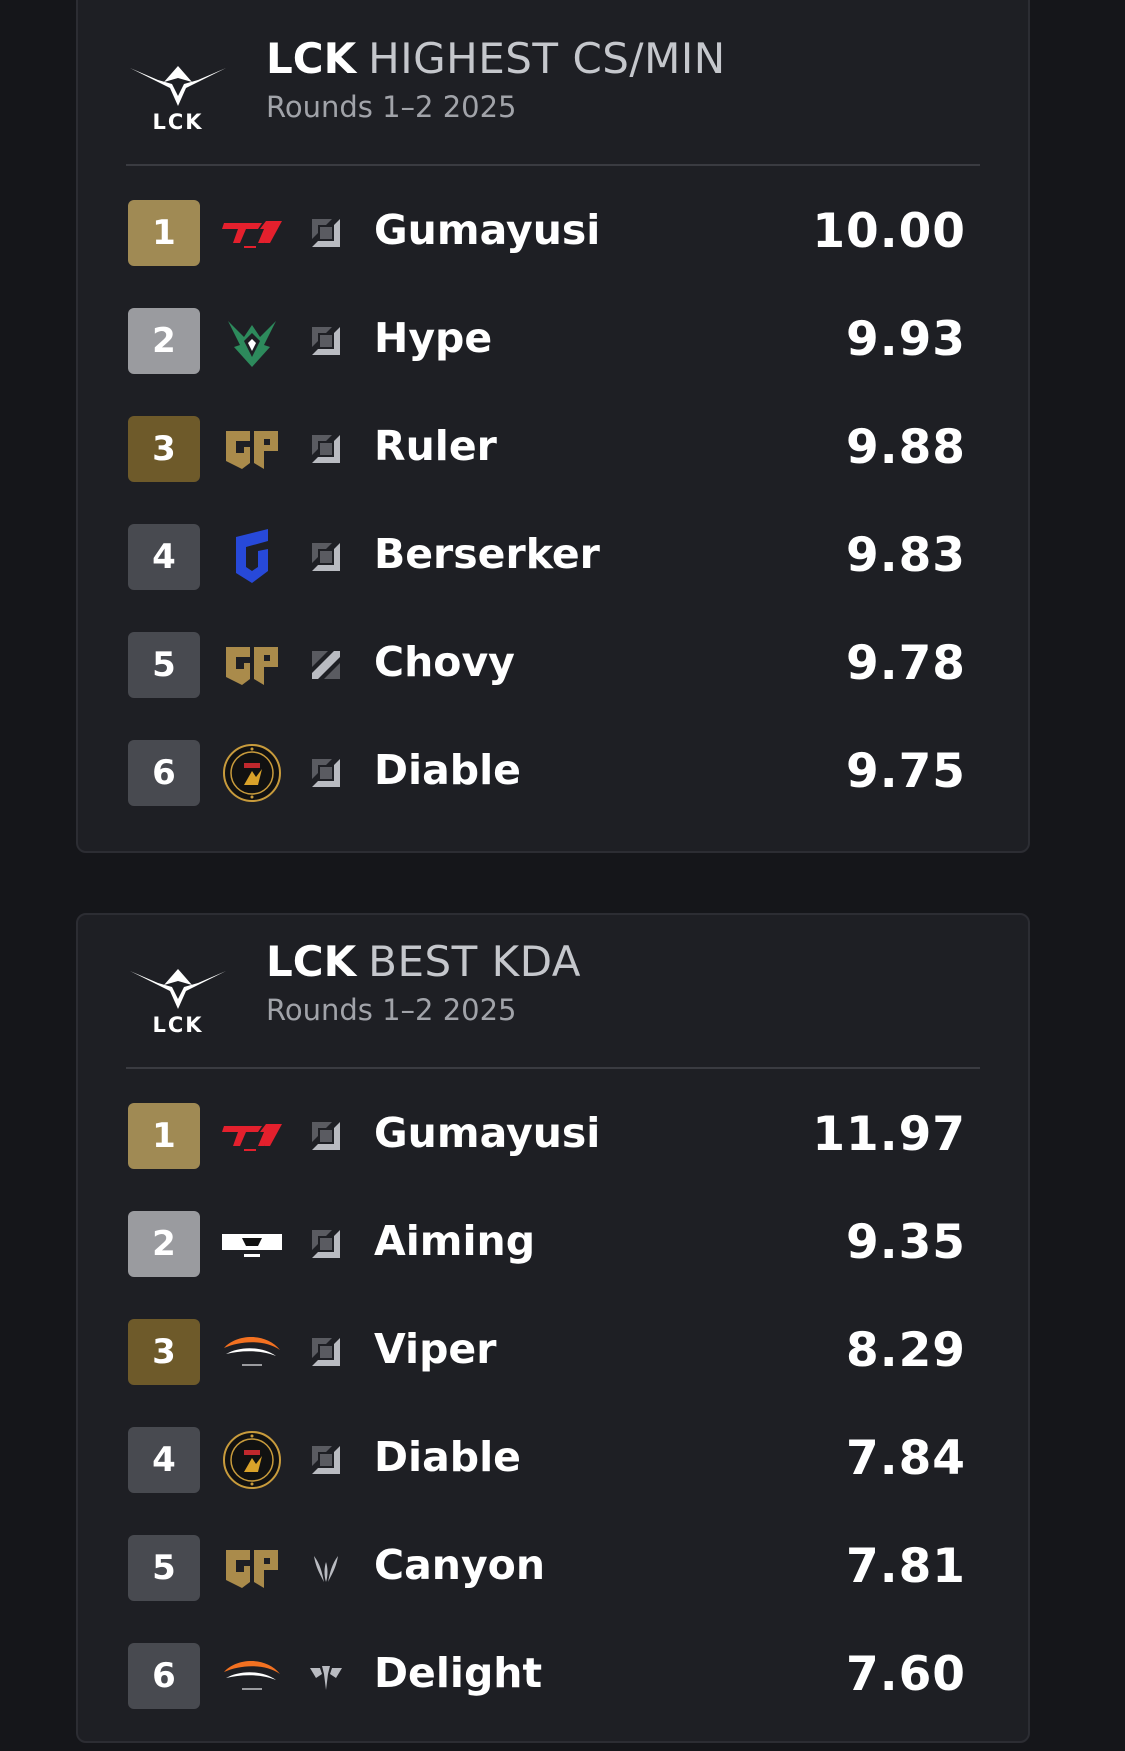 This screenshot has height=1751, width=1125. I want to click on bro-logo-icon, so click(252, 341).